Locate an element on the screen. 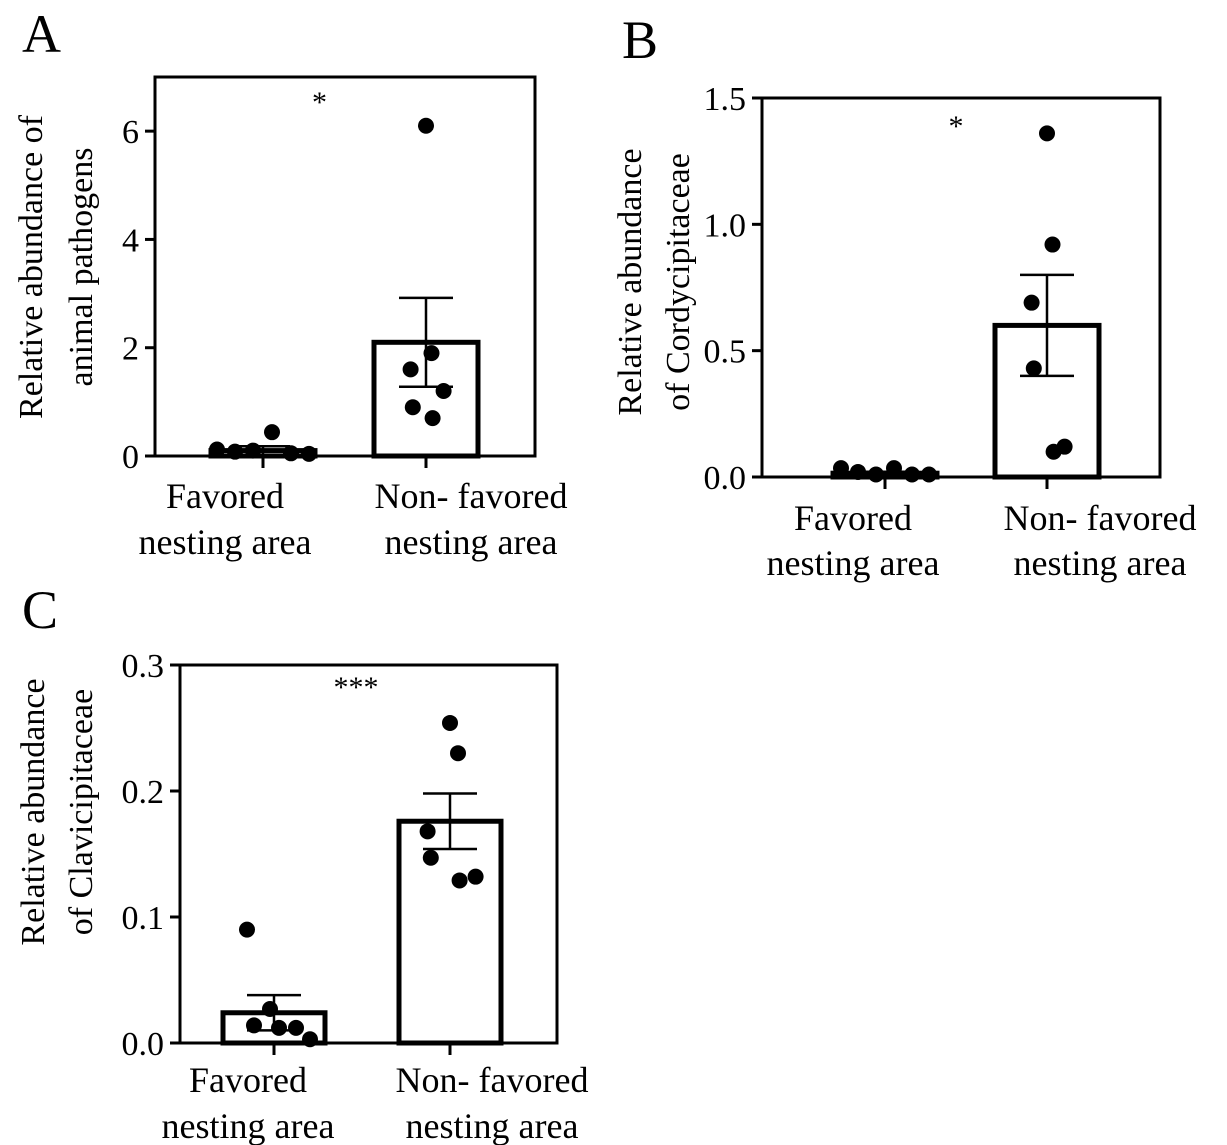 Image resolution: width=1227 pixels, height=1145 pixels. y-tick-label: 4 is located at coordinates (130, 240).